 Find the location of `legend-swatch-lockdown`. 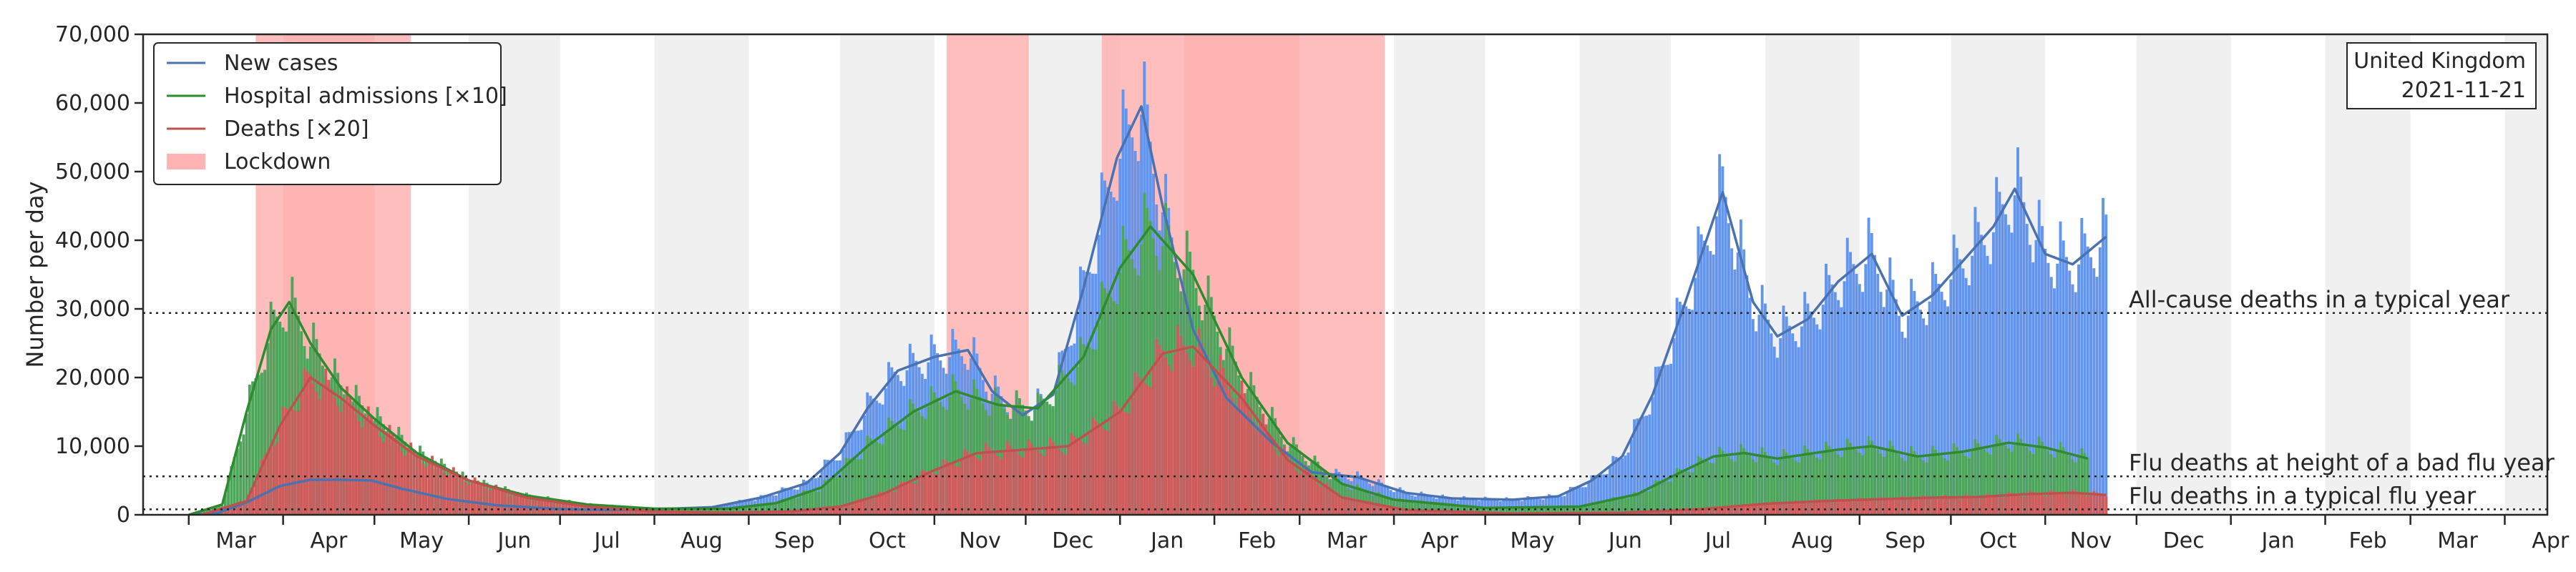

legend-swatch-lockdown is located at coordinates (186, 161).